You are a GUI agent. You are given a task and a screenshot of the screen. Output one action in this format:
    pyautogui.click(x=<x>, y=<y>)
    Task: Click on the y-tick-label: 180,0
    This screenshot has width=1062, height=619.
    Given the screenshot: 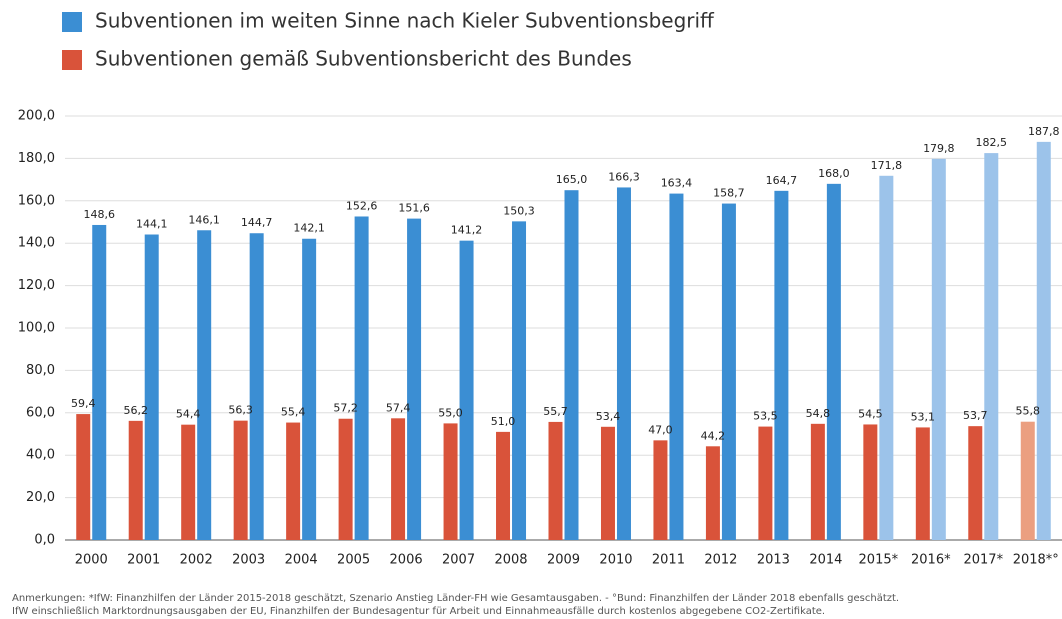 What is the action you would take?
    pyautogui.click(x=36, y=158)
    